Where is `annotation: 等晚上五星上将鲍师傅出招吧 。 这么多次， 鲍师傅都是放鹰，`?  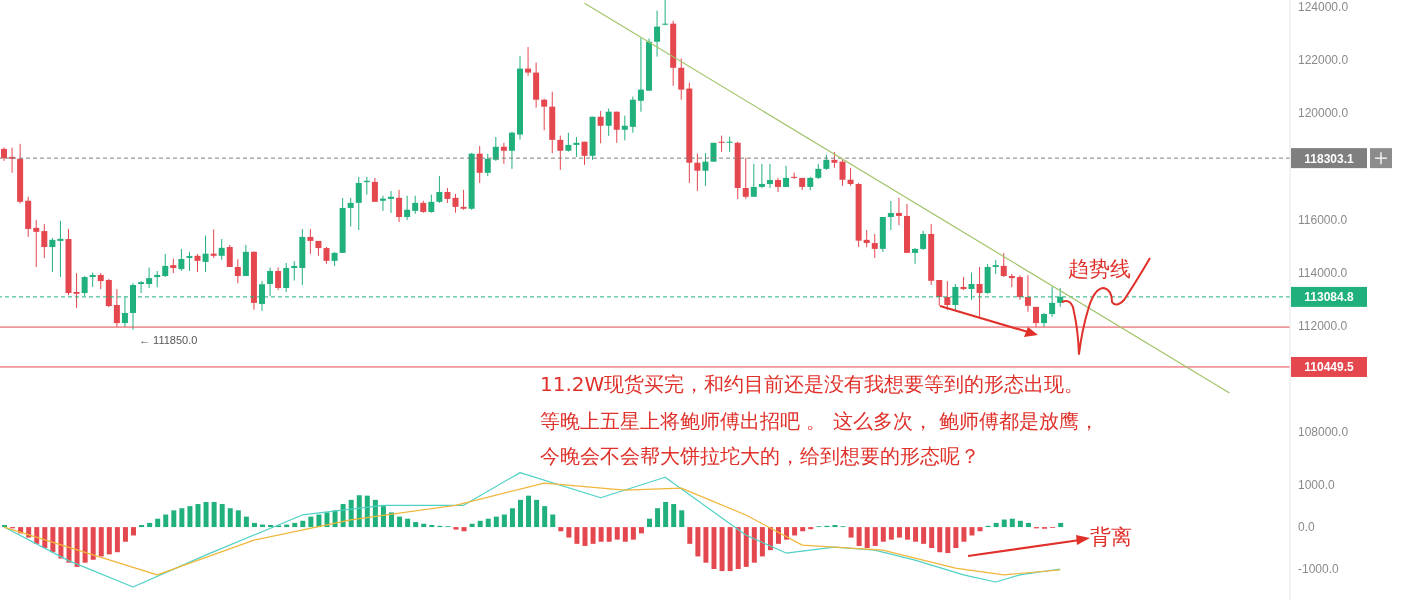
annotation: 等晚上五星上将鲍师傅出招吧 。 这么多次， 鲍师傅都是放鹰， is located at coordinates (820, 421).